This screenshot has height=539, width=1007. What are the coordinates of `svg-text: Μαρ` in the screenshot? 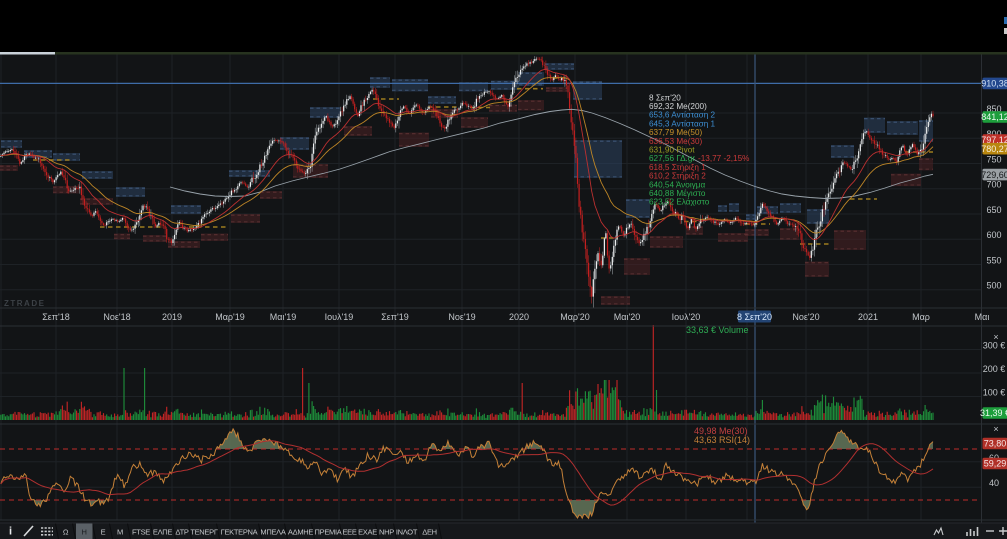 It's located at (921, 317).